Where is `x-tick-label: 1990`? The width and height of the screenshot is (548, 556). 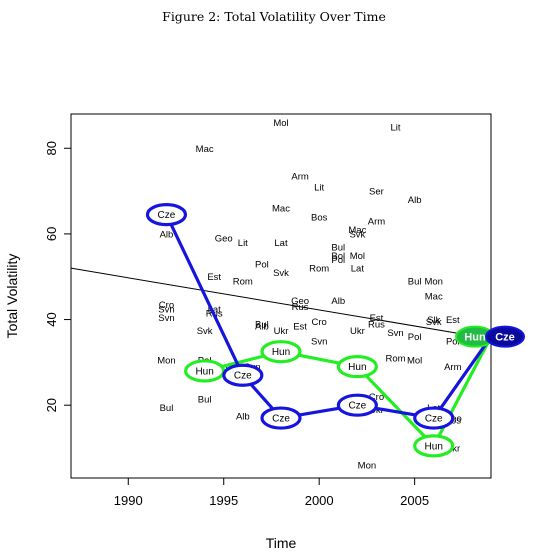 x-tick-label: 1990 is located at coordinates (128, 500).